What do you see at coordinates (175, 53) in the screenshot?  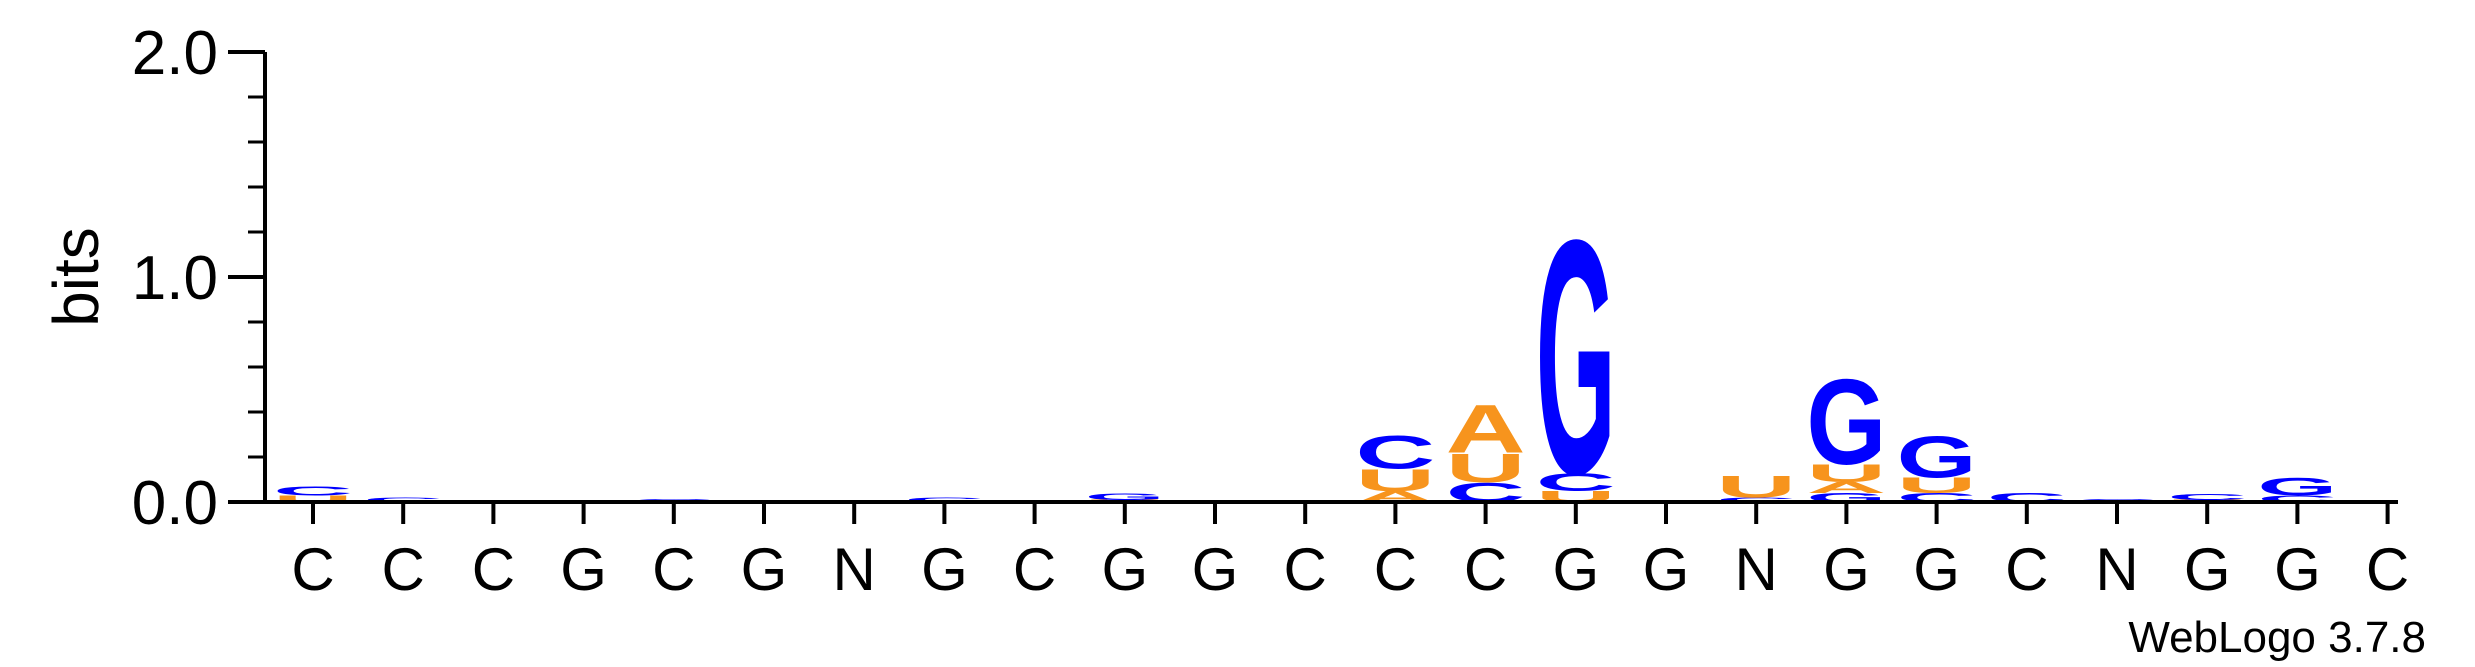 I see `y-tick-label: 2.0` at bounding box center [175, 53].